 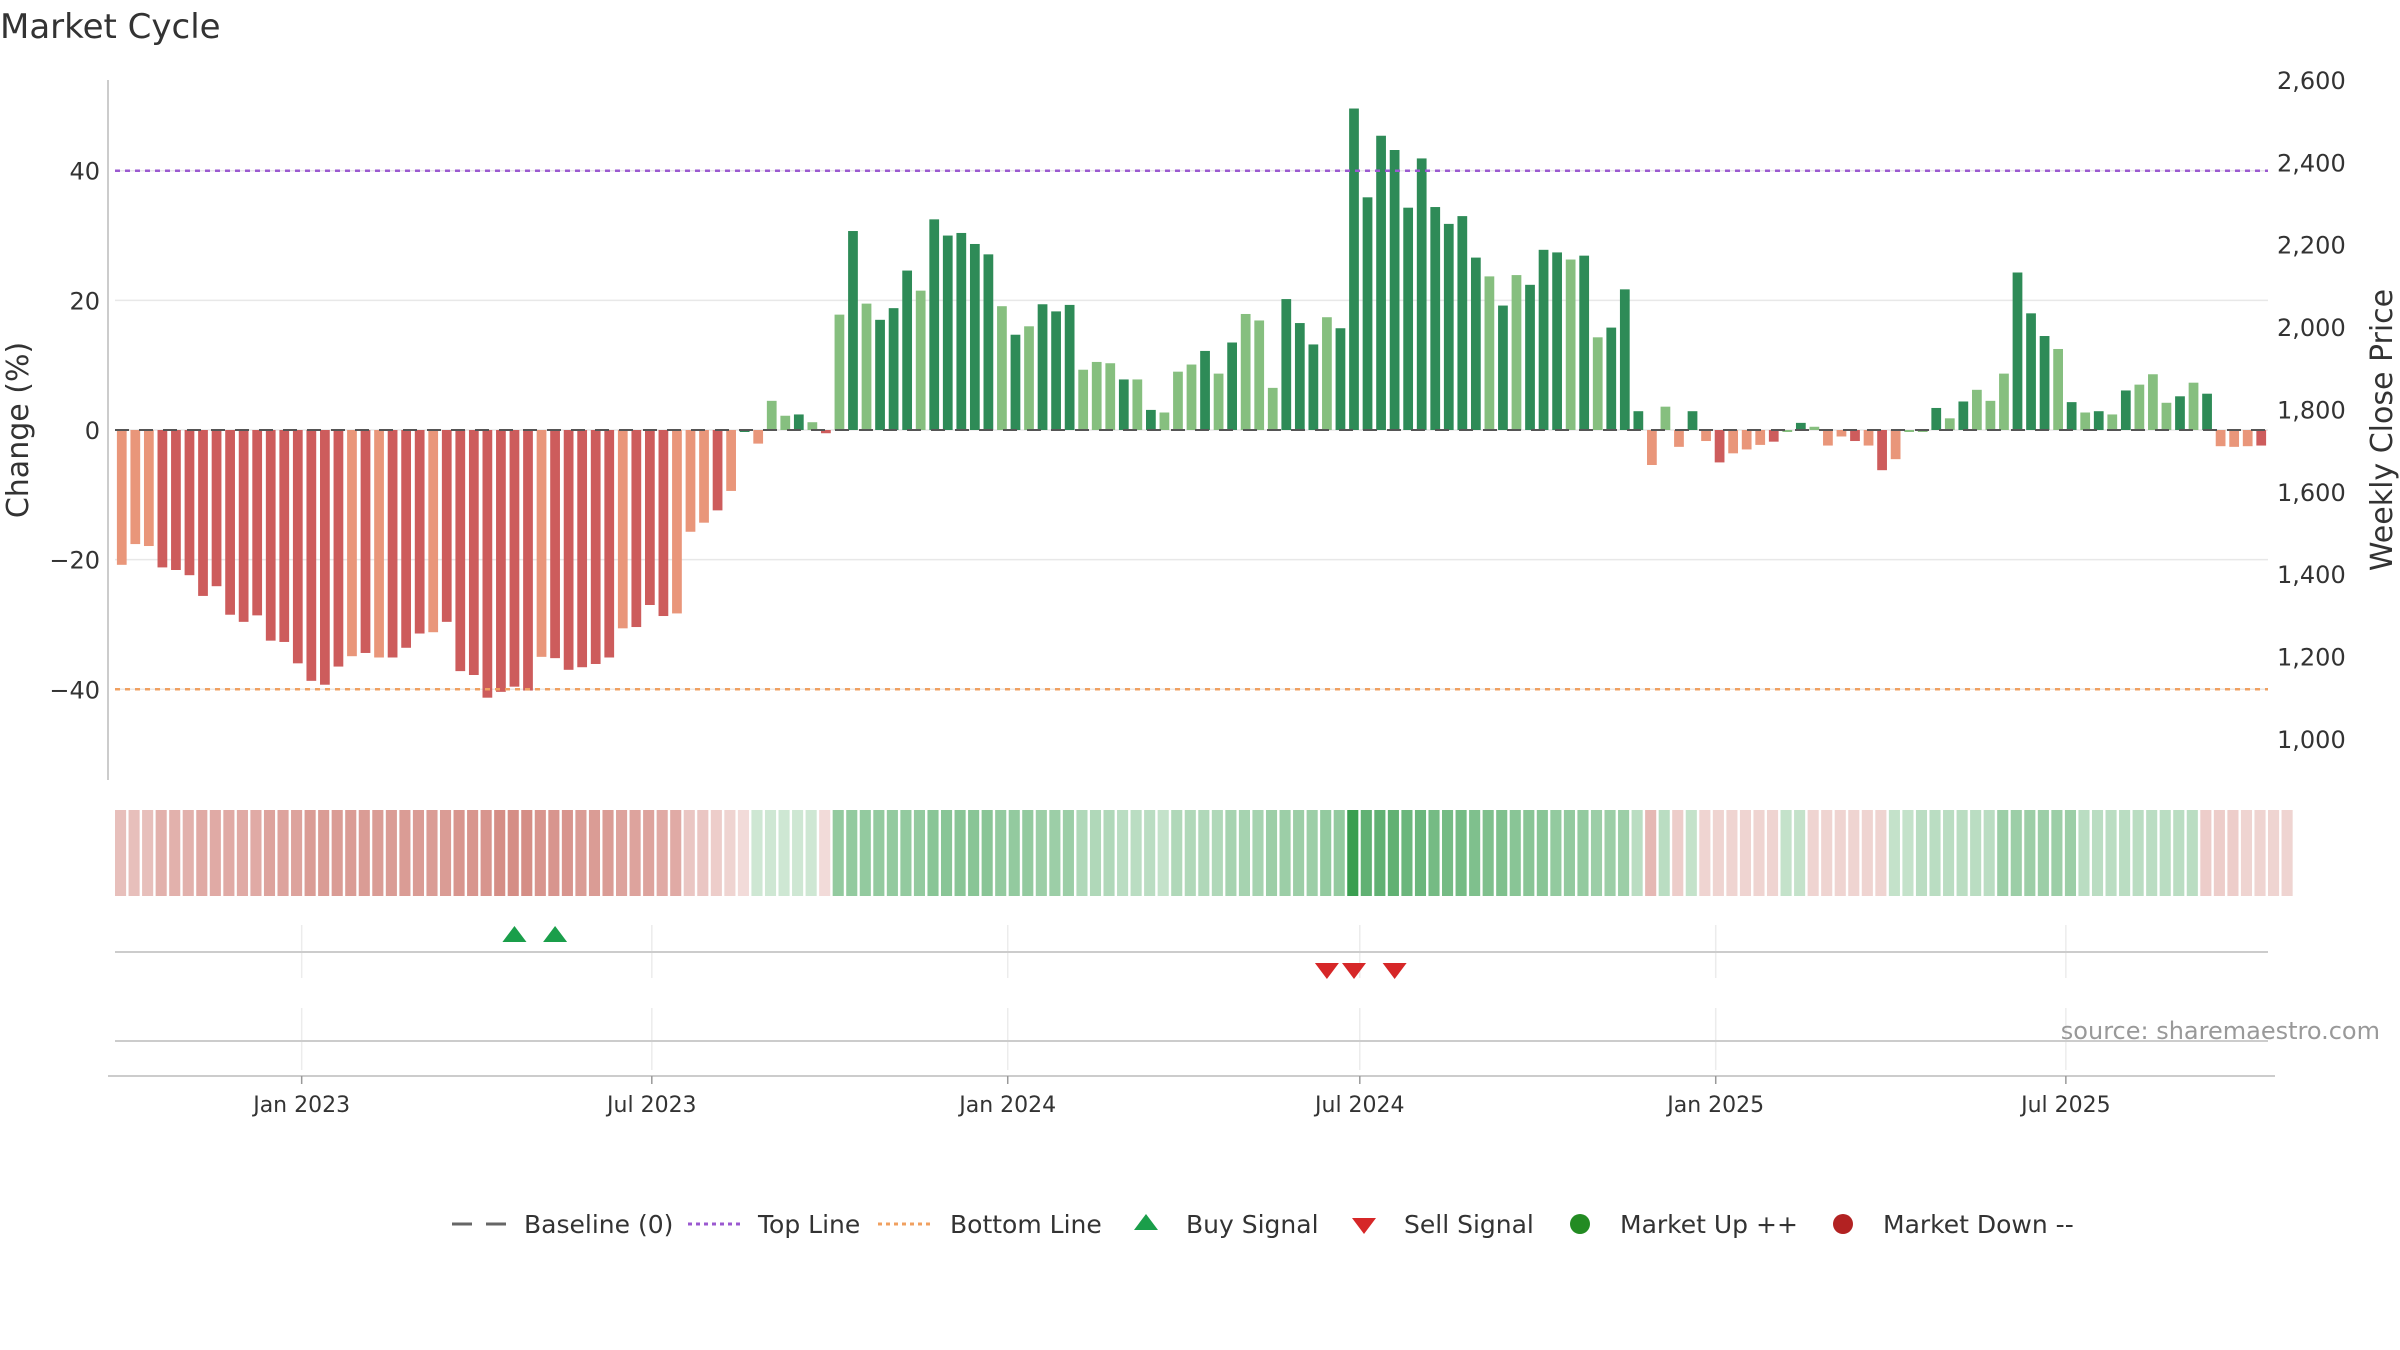 What do you see at coordinates (2220, 1031) in the screenshot?
I see `source-label: source: sharemaestro.com` at bounding box center [2220, 1031].